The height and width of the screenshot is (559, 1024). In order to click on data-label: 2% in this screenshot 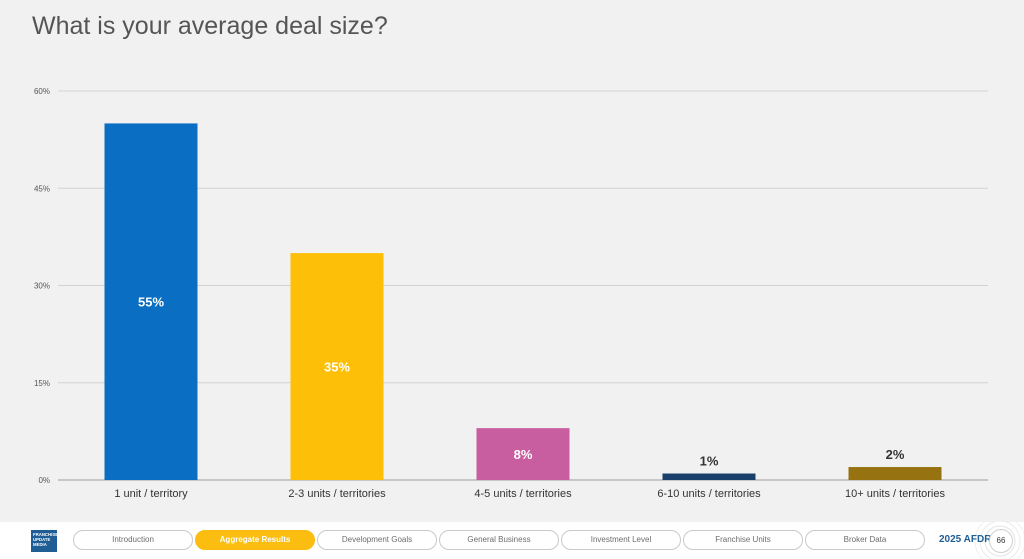, I will do `click(895, 454)`.